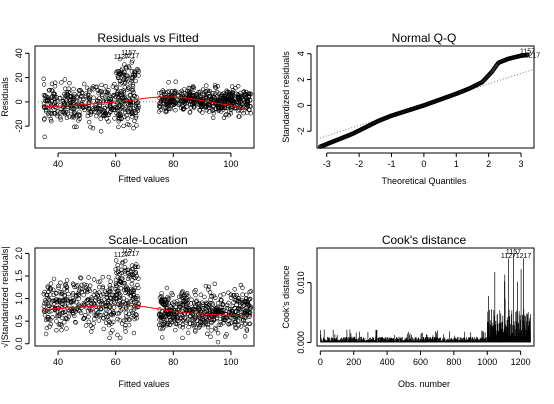 Image resolution: width=554 pixels, height=404 pixels. Describe the element at coordinates (19, 253) in the screenshot. I see `y-tick-label: 2.0` at that location.